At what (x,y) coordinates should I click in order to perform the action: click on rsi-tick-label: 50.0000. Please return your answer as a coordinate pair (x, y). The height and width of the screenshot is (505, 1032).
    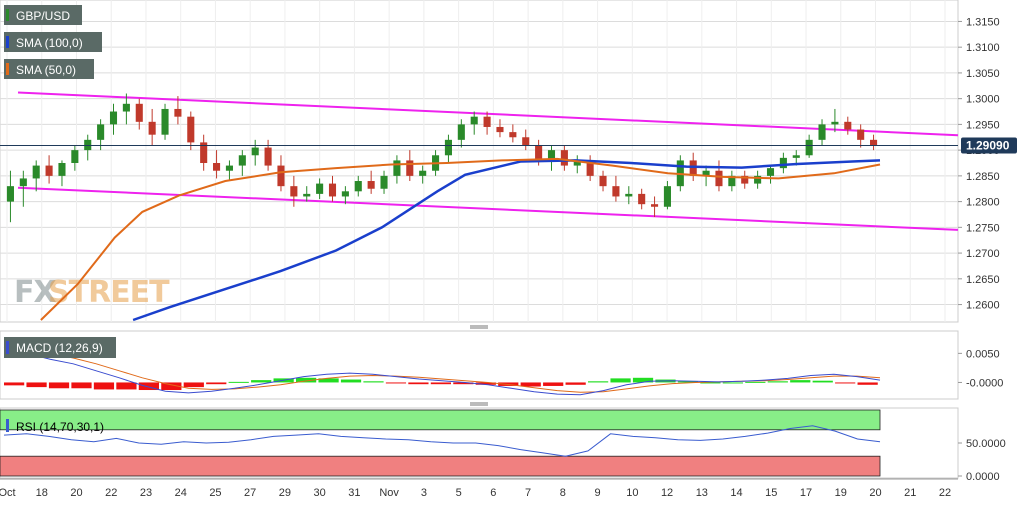
    Looking at the image, I should click on (986, 444).